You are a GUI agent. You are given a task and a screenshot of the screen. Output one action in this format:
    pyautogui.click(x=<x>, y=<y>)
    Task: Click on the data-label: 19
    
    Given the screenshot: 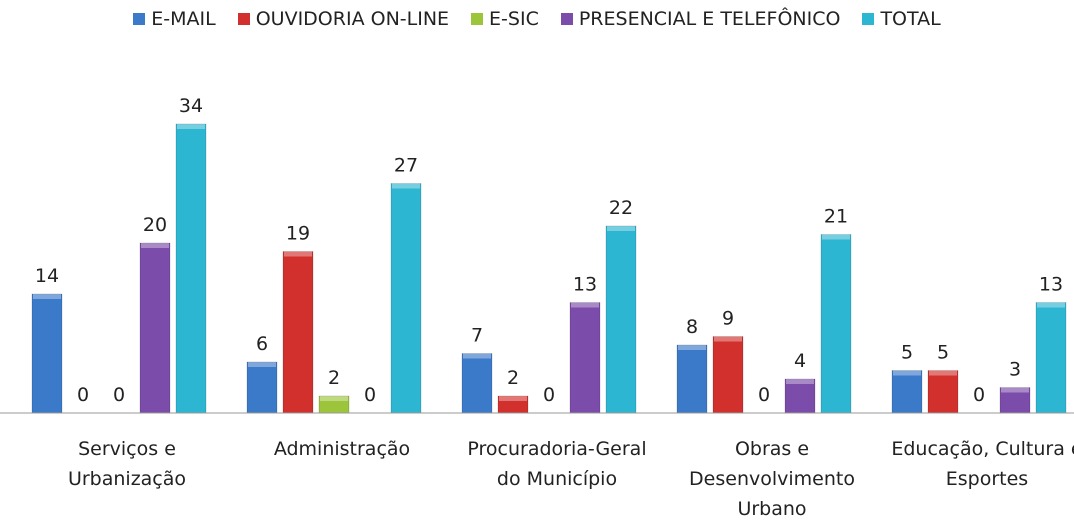 What is the action you would take?
    pyautogui.click(x=298, y=234)
    